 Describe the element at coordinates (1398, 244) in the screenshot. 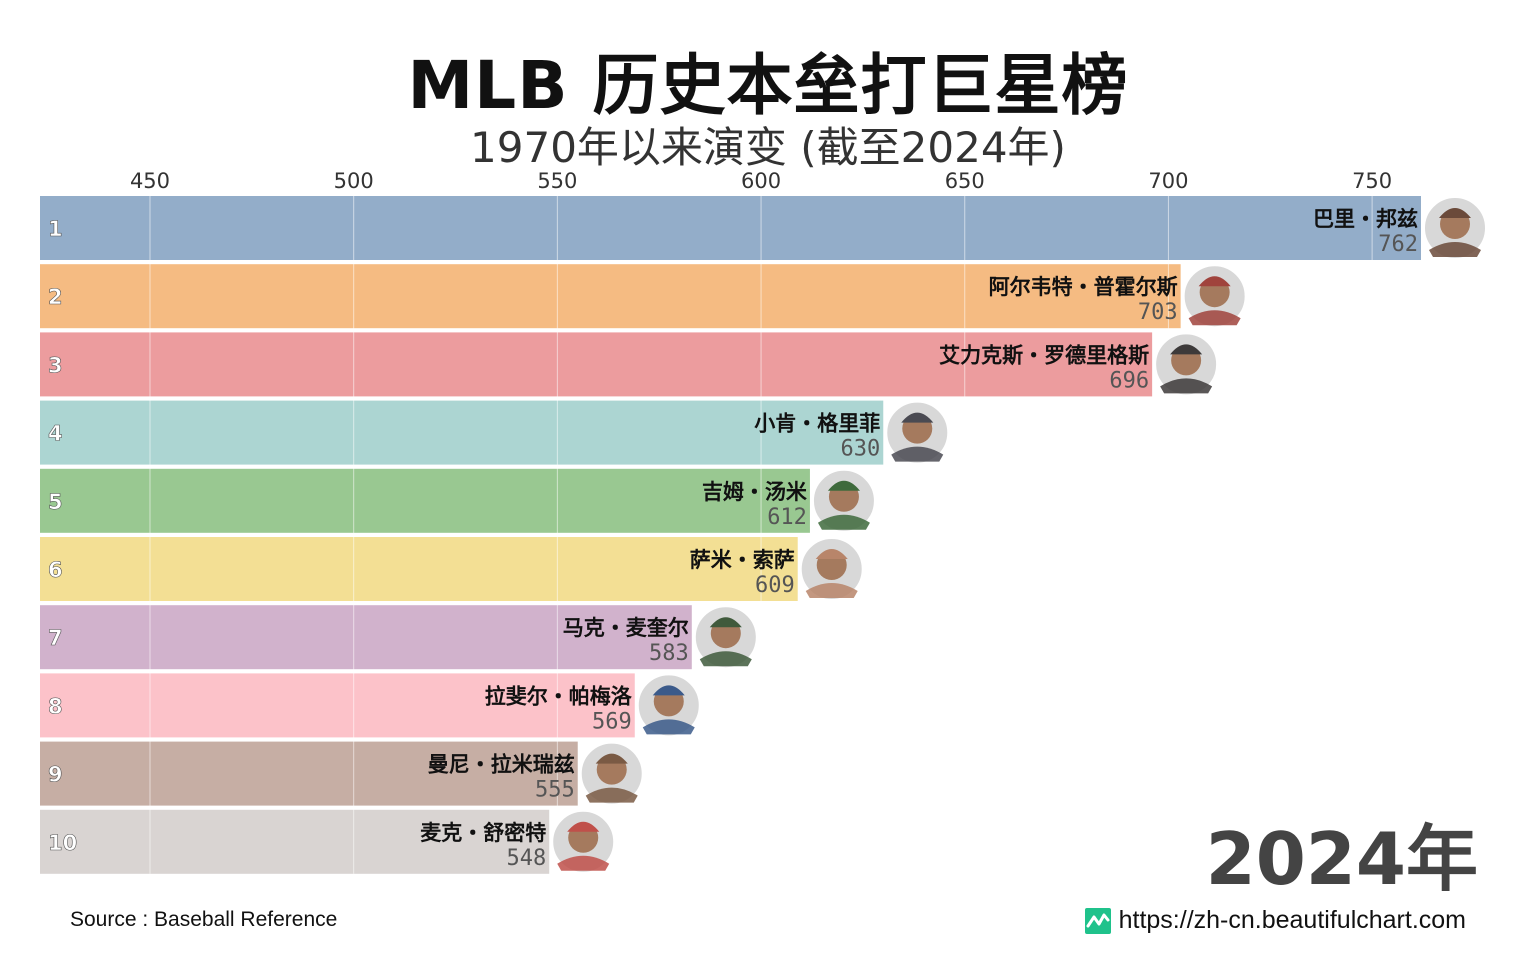

I see `bar-value-label: 762` at that location.